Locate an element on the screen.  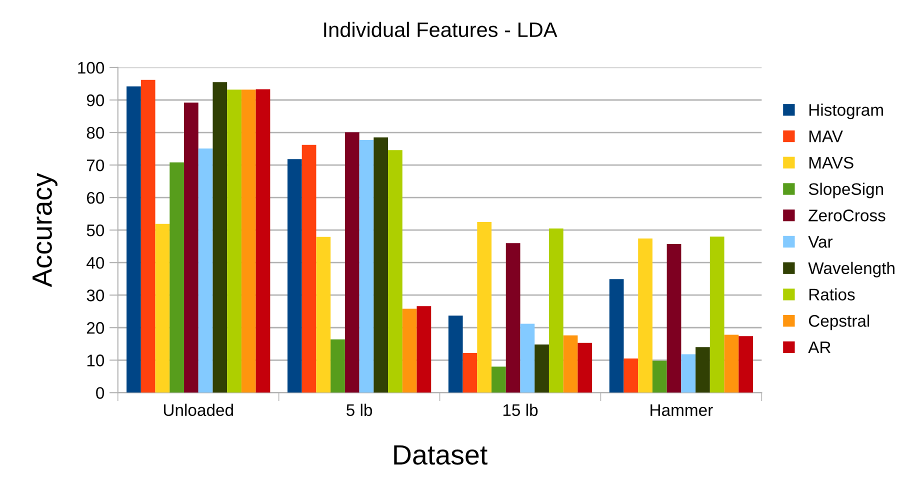
y-tick-label: 50 is located at coordinates (95, 230).